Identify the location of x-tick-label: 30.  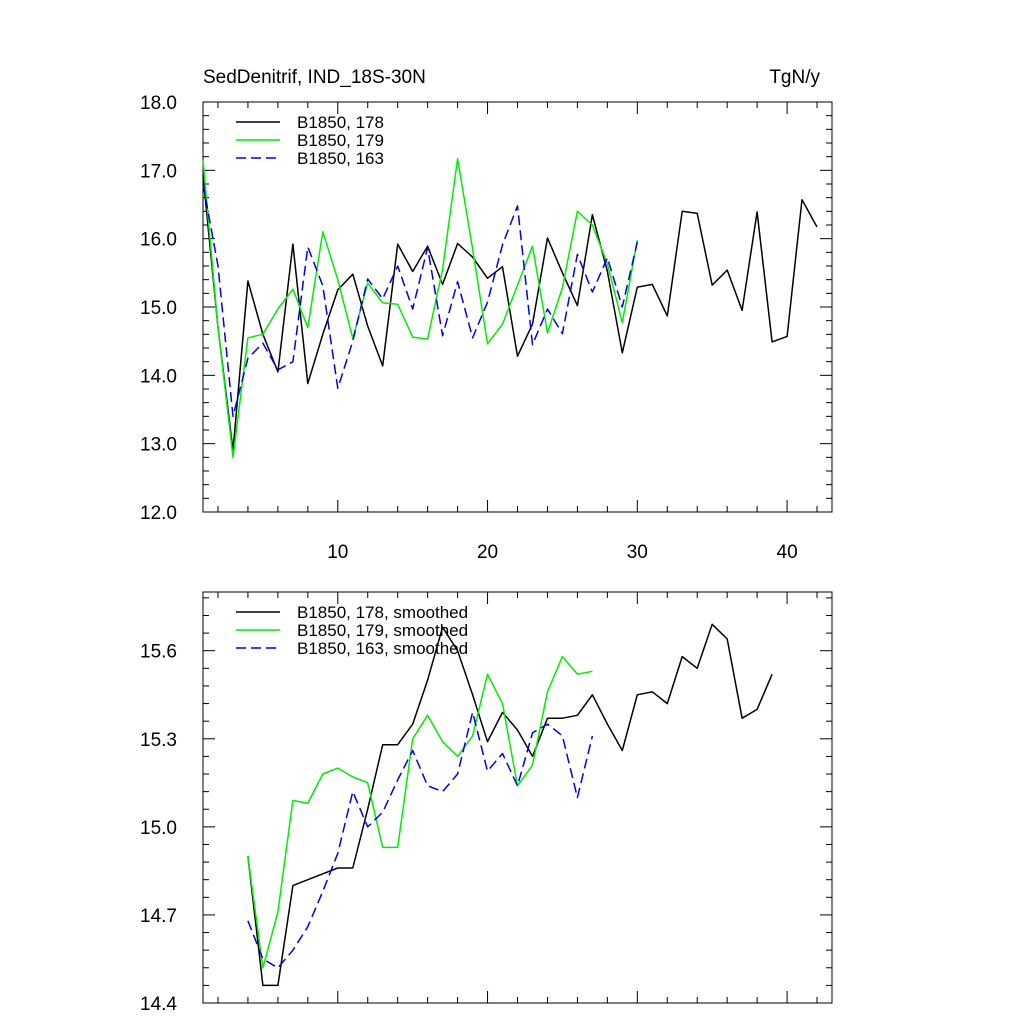
(637, 552).